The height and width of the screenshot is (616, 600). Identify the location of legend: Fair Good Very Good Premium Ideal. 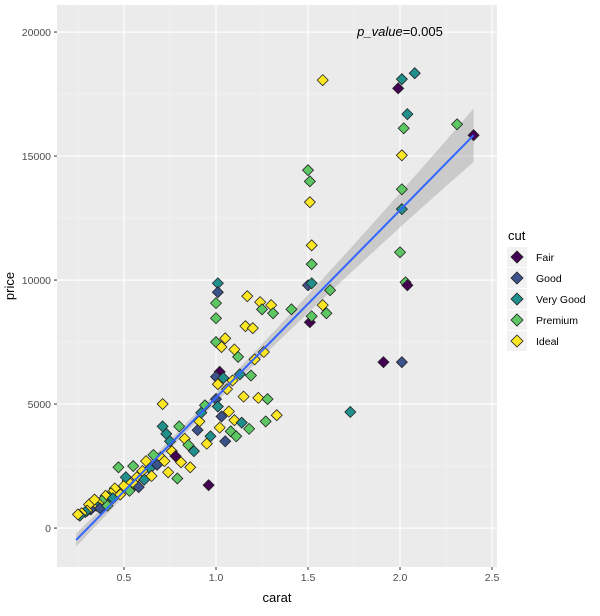
(546, 299).